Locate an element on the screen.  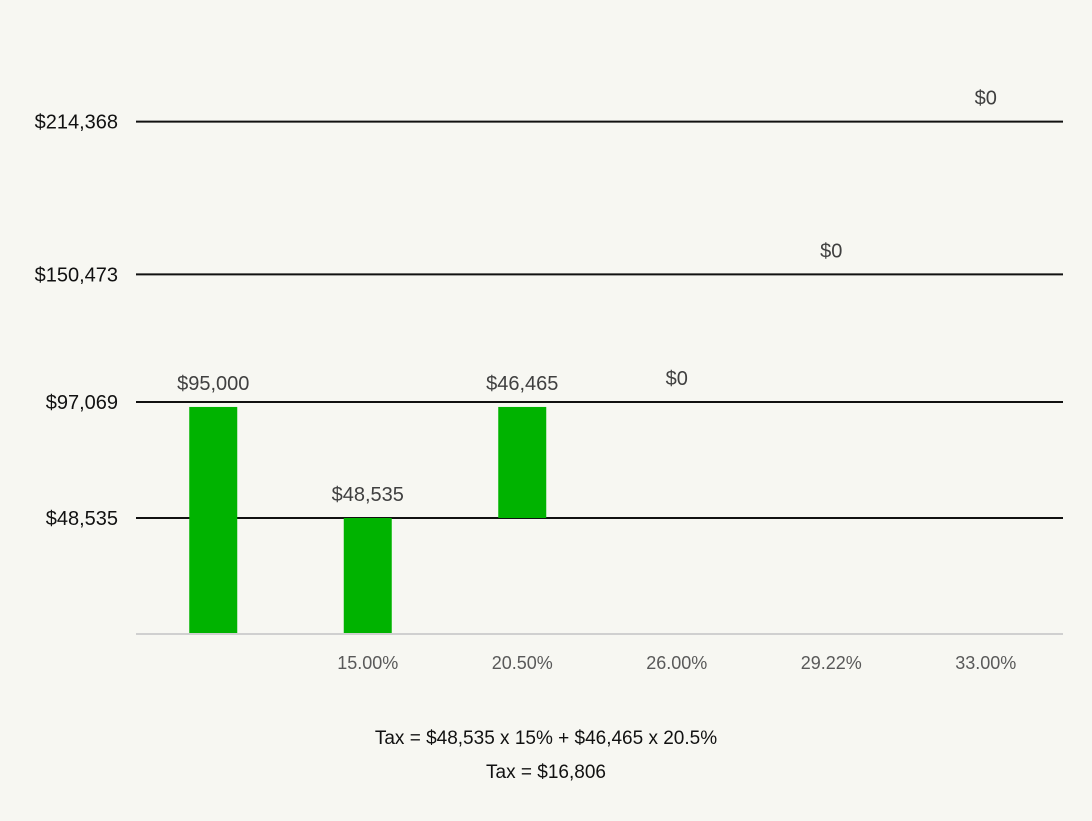
bar-value-label: $48,535 is located at coordinates (368, 495).